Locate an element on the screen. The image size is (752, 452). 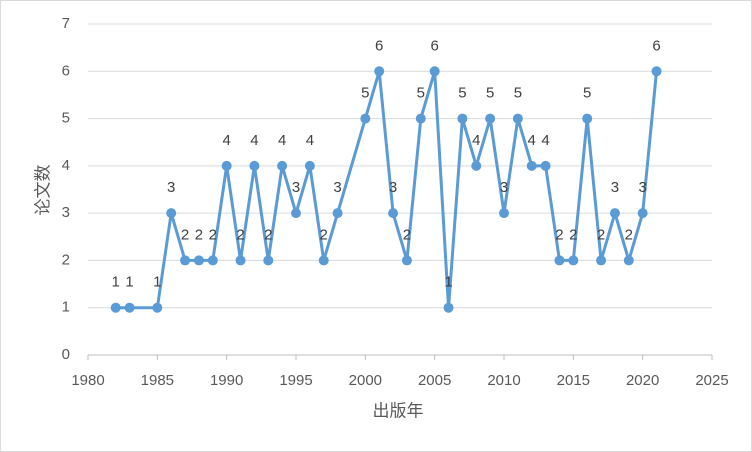
y-tick-label: 7 is located at coordinates (66, 23).